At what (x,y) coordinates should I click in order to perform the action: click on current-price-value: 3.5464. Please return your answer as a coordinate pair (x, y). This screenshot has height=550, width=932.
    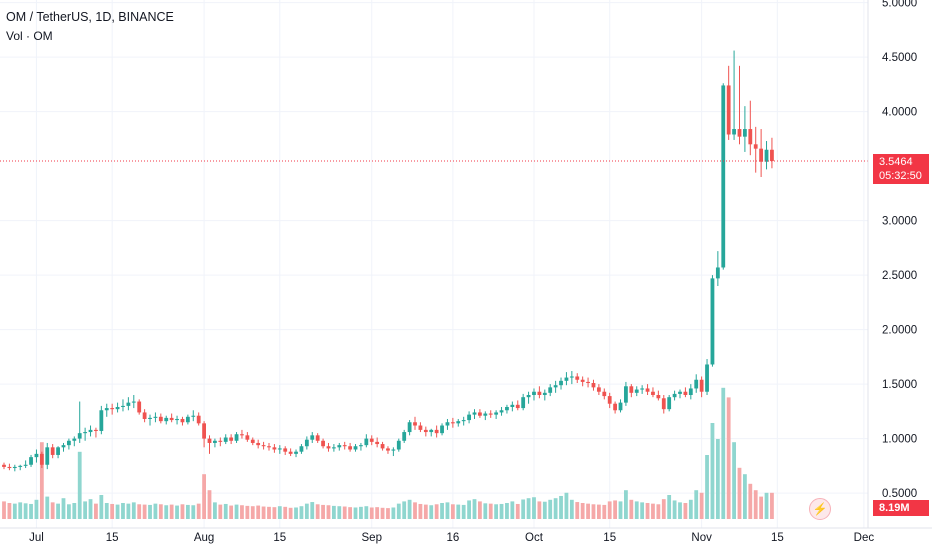
    Looking at the image, I should click on (896, 162).